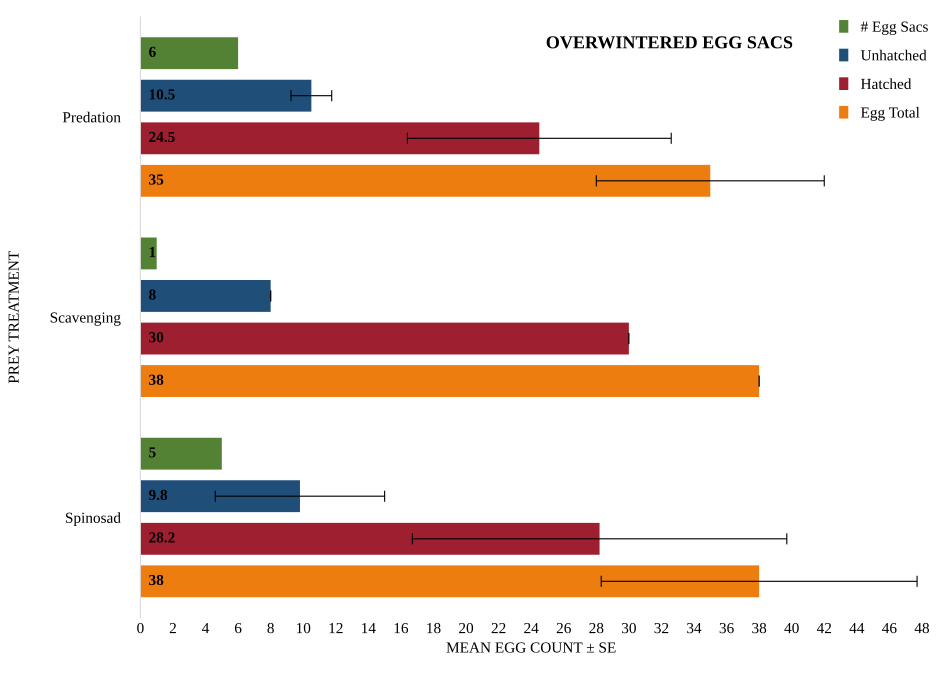  Describe the element at coordinates (563, 628) in the screenshot. I see `x-tick-label: 26` at that location.